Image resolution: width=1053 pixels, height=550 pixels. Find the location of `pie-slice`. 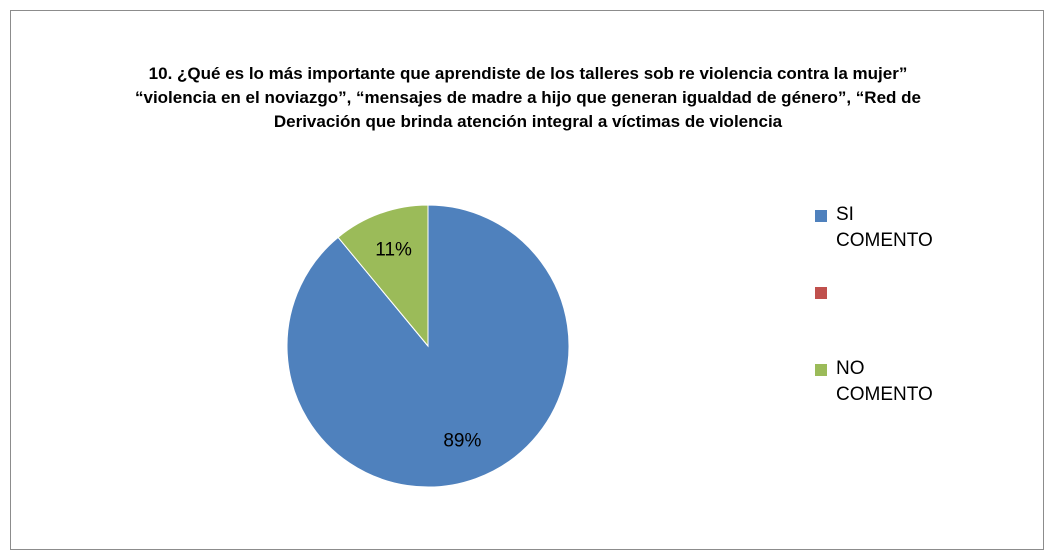

pie-slice is located at coordinates (383, 276).